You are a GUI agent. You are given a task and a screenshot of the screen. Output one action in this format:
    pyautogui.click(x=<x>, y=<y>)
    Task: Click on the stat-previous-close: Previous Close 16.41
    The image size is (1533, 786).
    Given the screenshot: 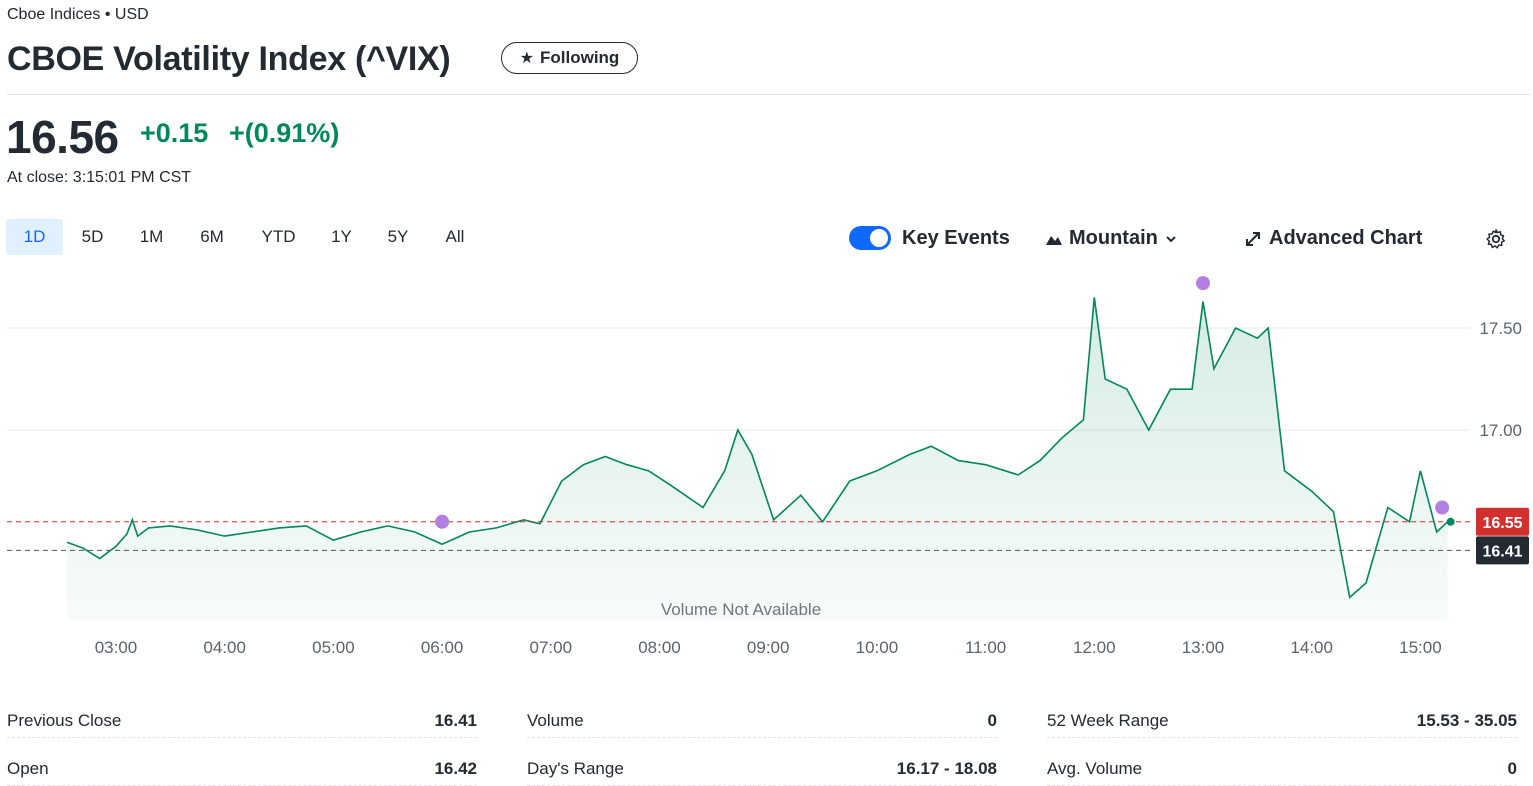 What is the action you would take?
    pyautogui.click(x=242, y=721)
    